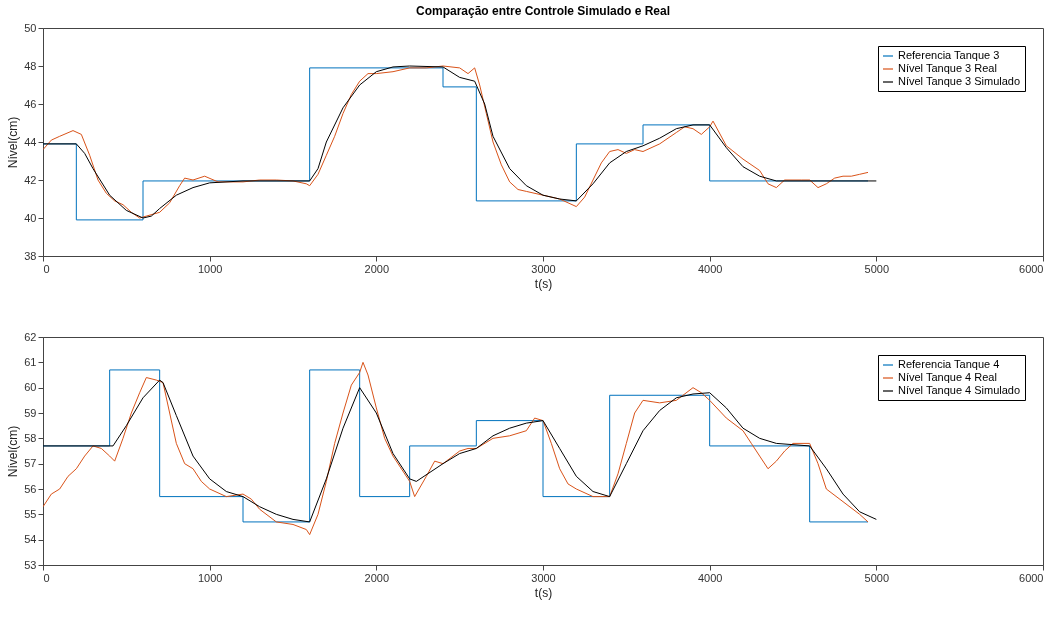 The width and height of the screenshot is (1056, 637). What do you see at coordinates (30, 336) in the screenshot?
I see `y-tick-label: 62` at bounding box center [30, 336].